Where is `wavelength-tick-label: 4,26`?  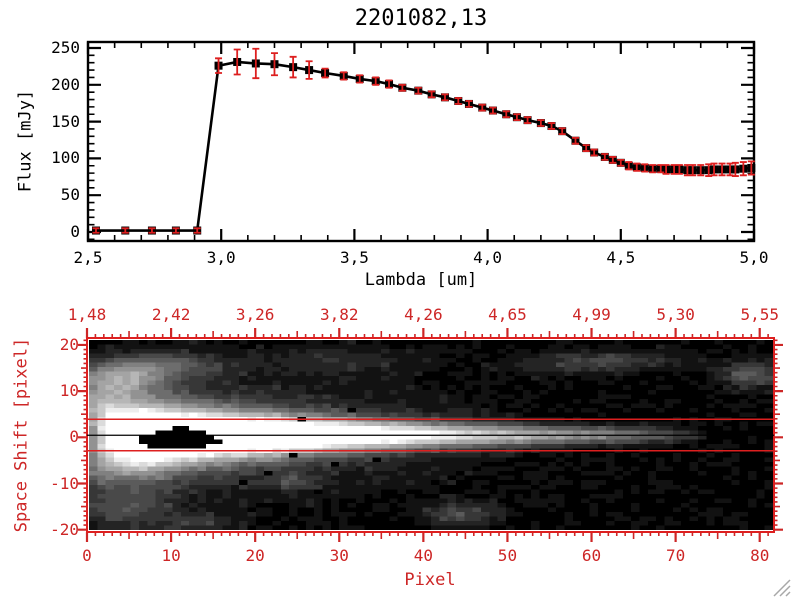 wavelength-tick-label: 4,26 is located at coordinates (423, 314).